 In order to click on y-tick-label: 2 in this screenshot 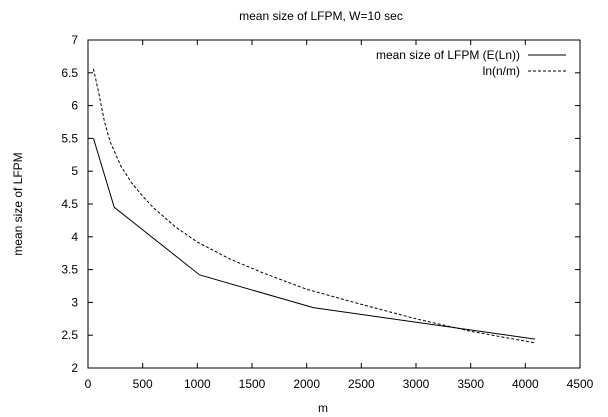, I will do `click(74, 368)`.